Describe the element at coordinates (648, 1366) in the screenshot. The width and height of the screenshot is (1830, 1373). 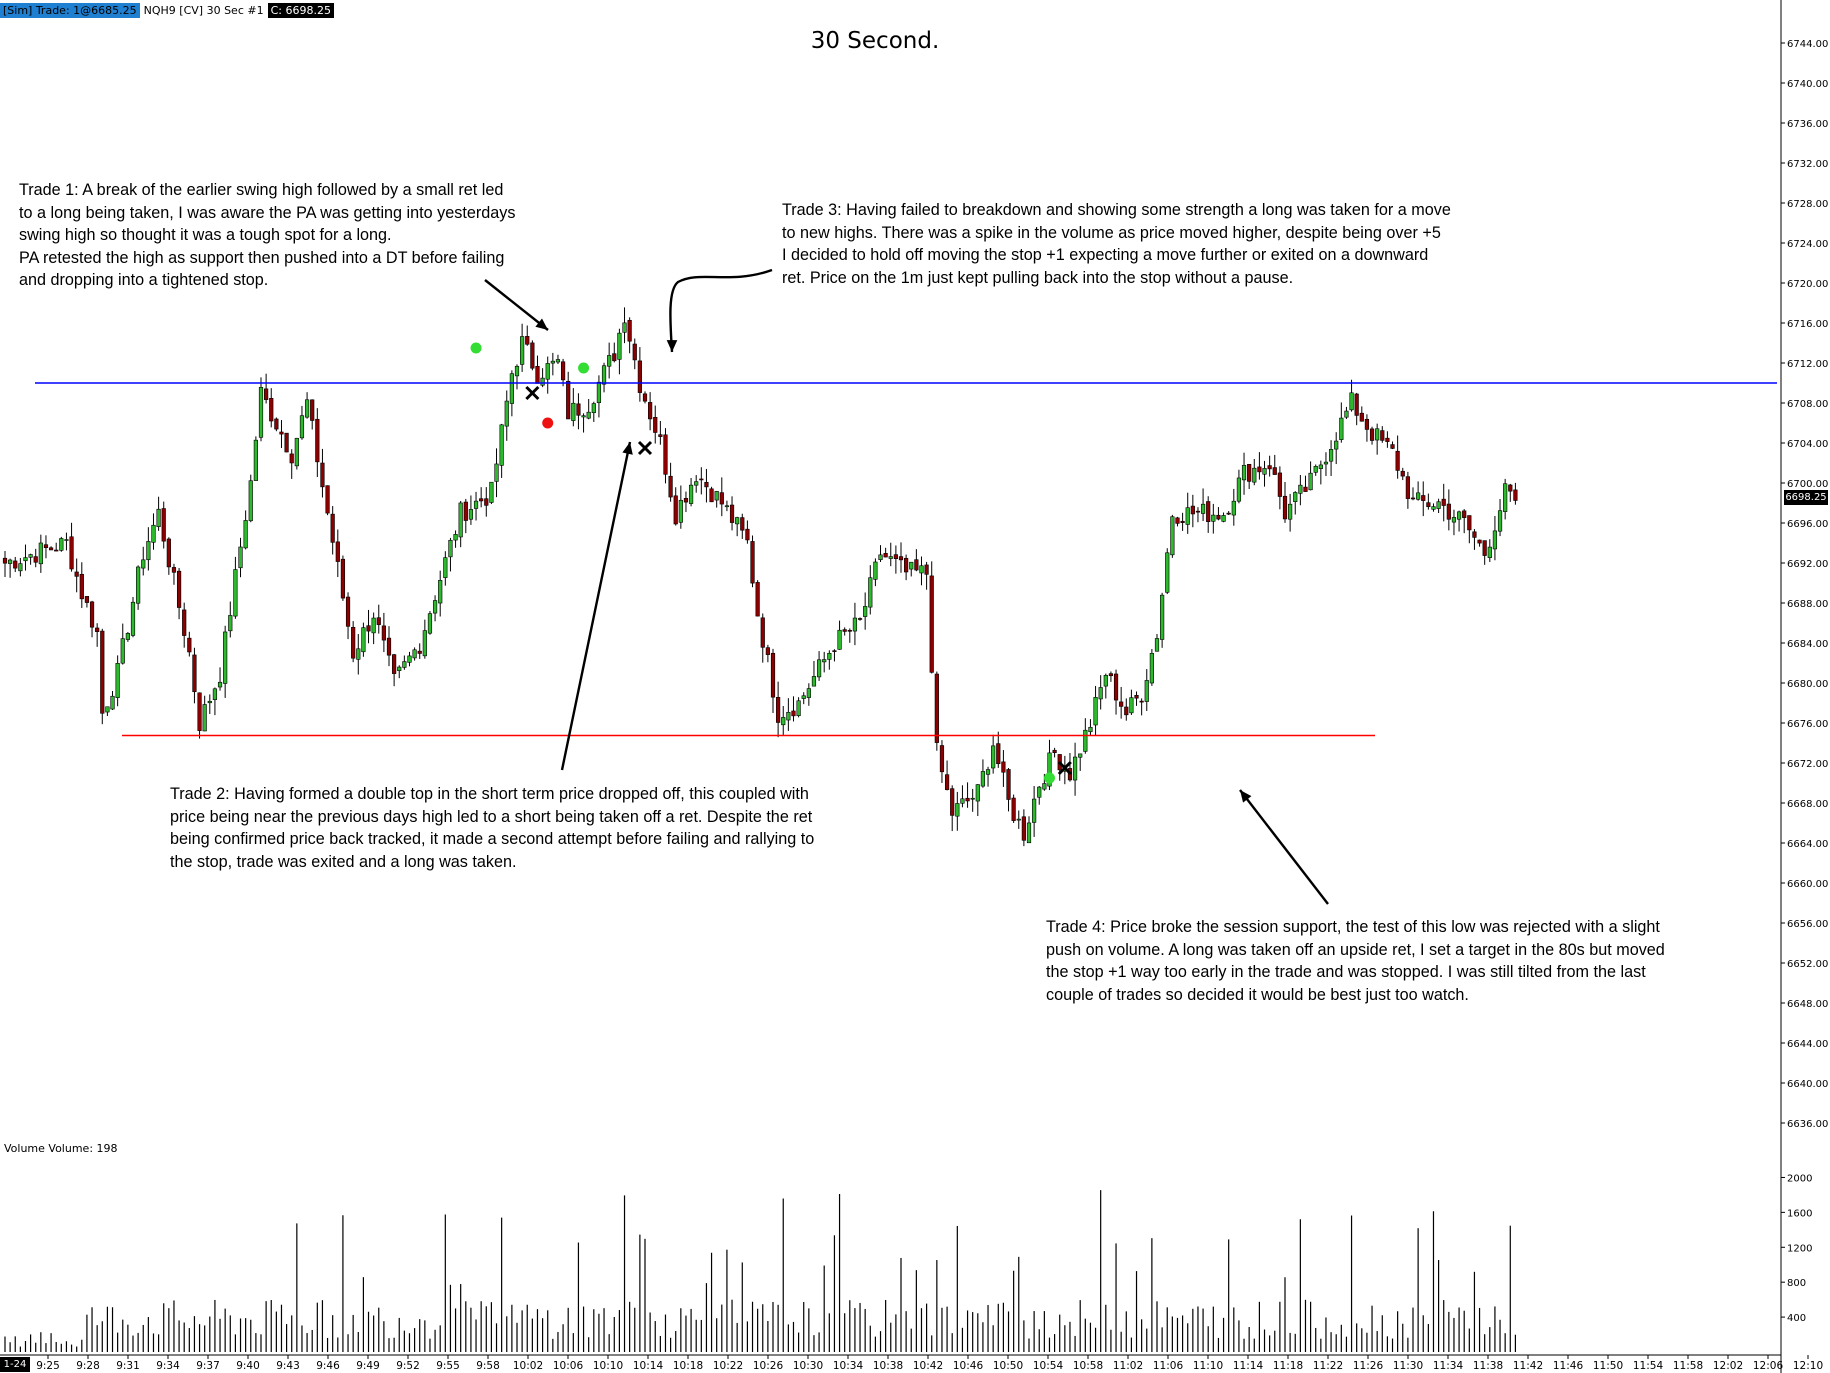
I see `time-tick-label: 10:14` at that location.